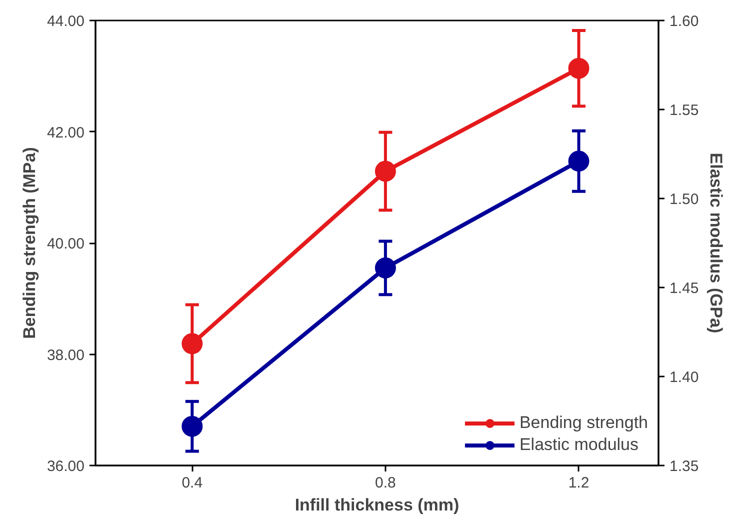 The image size is (738, 525). What do you see at coordinates (716, 243) in the screenshot?
I see `y2-axis-title: Elastic modulus (GPa)` at bounding box center [716, 243].